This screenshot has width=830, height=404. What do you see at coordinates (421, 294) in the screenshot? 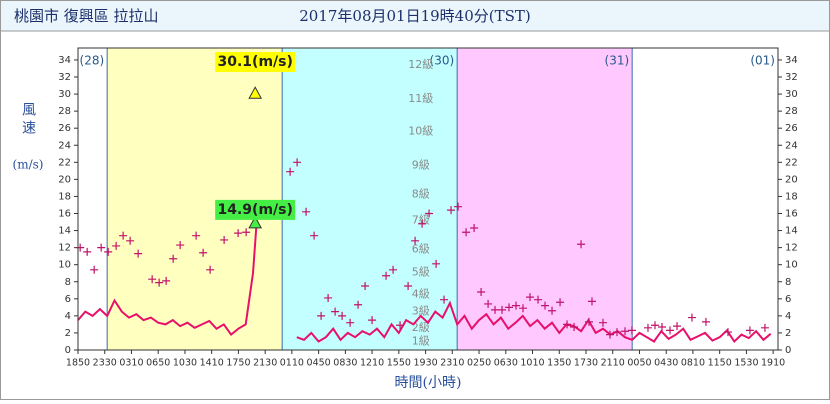
I see `beaufort-label: 4級` at bounding box center [421, 294].